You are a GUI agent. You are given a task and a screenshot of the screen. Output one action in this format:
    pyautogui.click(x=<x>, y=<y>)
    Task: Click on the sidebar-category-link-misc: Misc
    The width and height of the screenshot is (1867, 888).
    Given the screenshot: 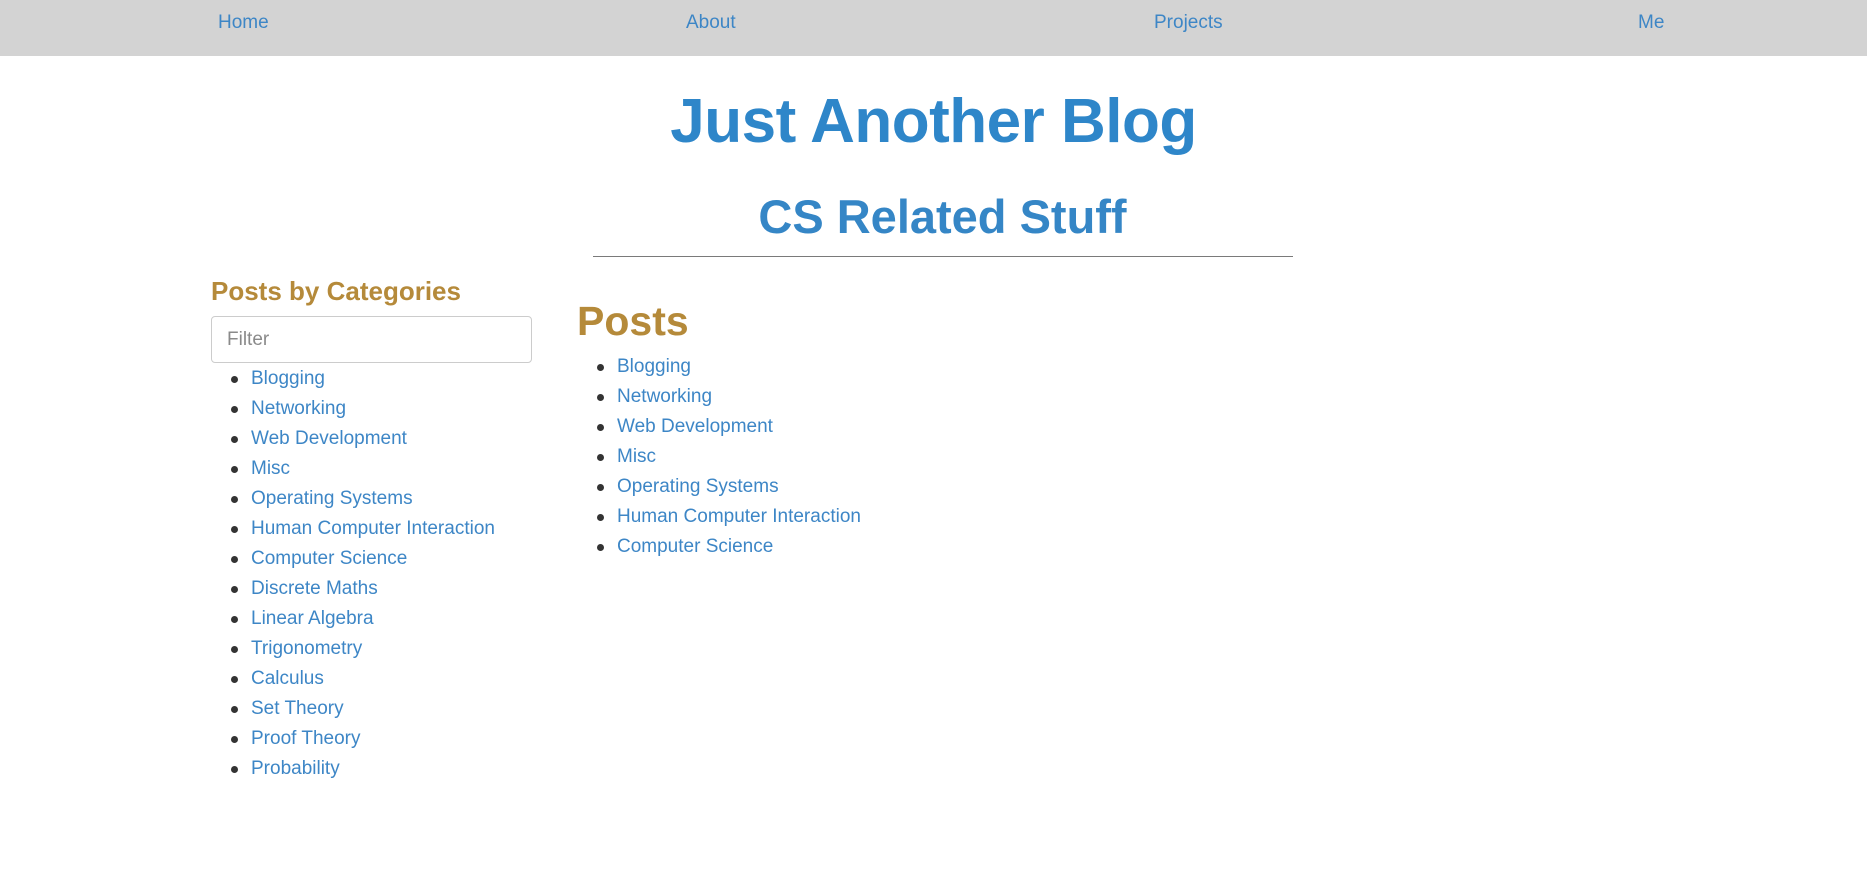 What is the action you would take?
    pyautogui.click(x=271, y=468)
    